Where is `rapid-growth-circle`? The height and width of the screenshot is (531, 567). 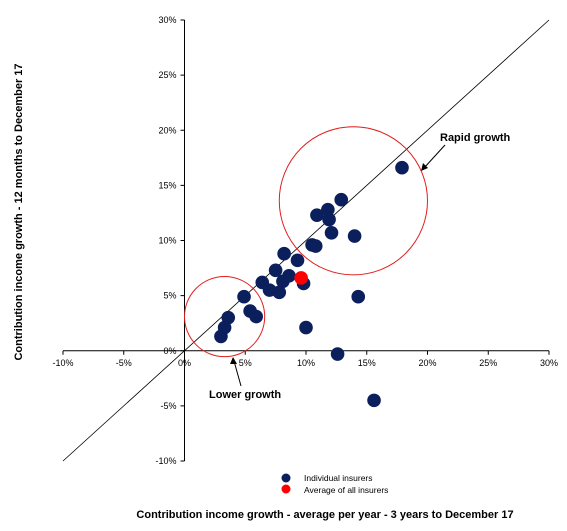
rapid-growth-circle is located at coordinates (353, 201).